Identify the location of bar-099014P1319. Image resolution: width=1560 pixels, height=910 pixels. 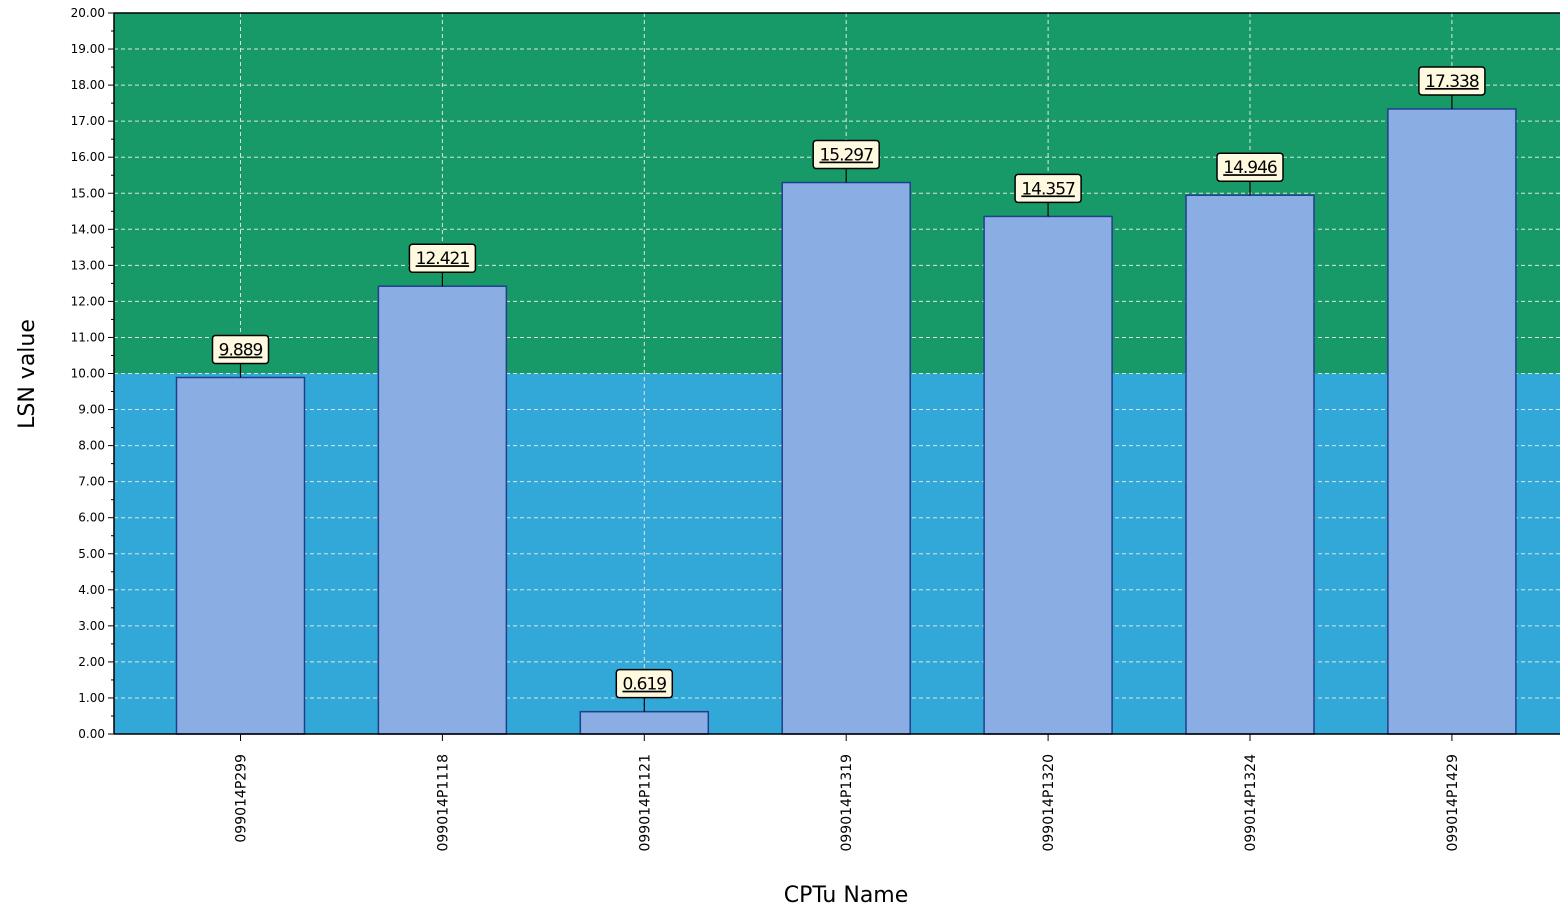
(846, 458).